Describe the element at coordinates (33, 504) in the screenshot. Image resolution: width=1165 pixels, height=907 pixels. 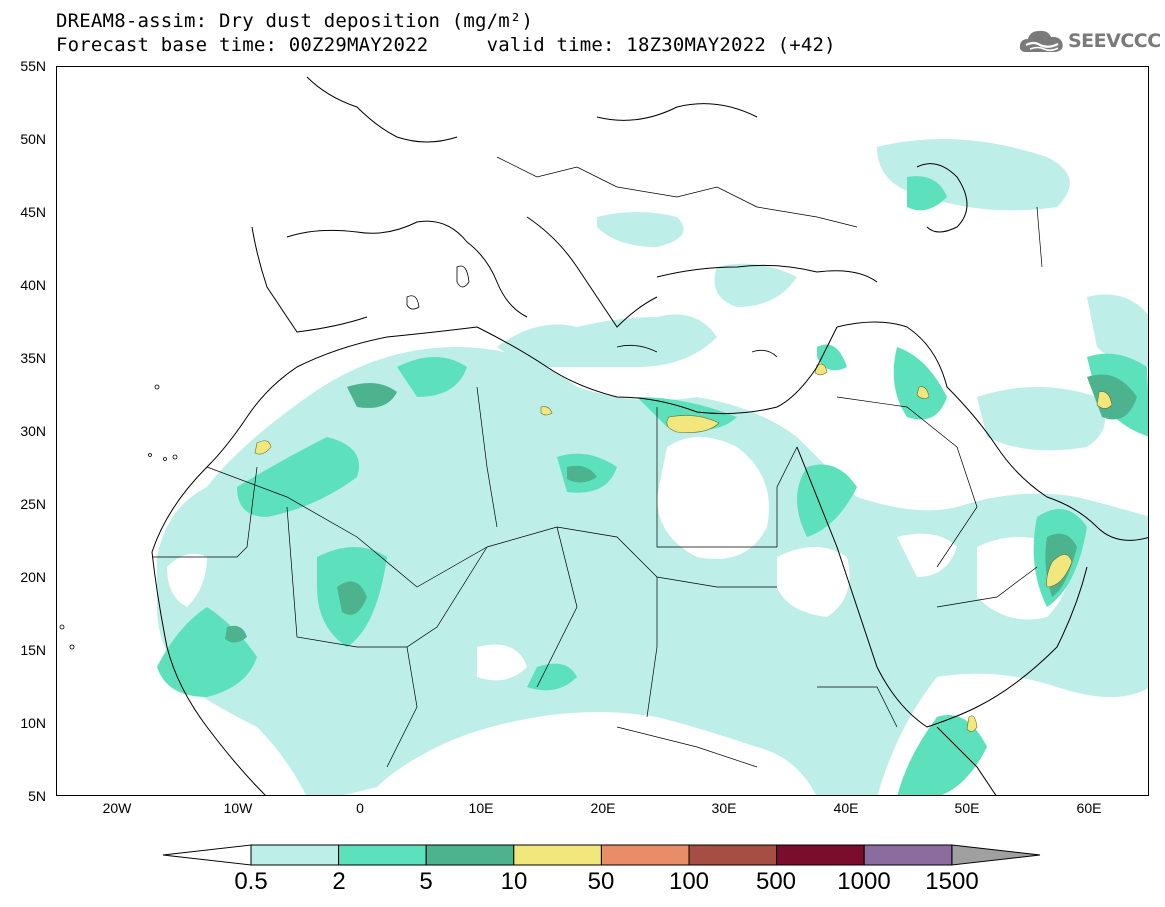
I see `lat-tick-25n: 25N` at that location.